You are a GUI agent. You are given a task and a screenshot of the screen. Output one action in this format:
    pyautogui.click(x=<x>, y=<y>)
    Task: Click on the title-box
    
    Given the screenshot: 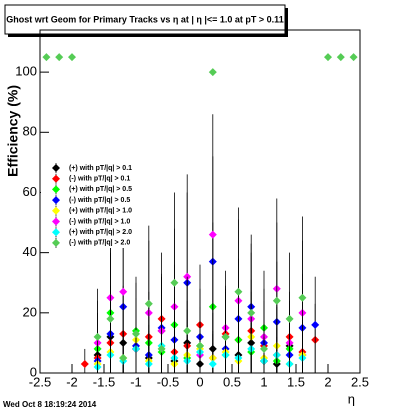 What is the action you would take?
    pyautogui.click(x=145, y=19)
    